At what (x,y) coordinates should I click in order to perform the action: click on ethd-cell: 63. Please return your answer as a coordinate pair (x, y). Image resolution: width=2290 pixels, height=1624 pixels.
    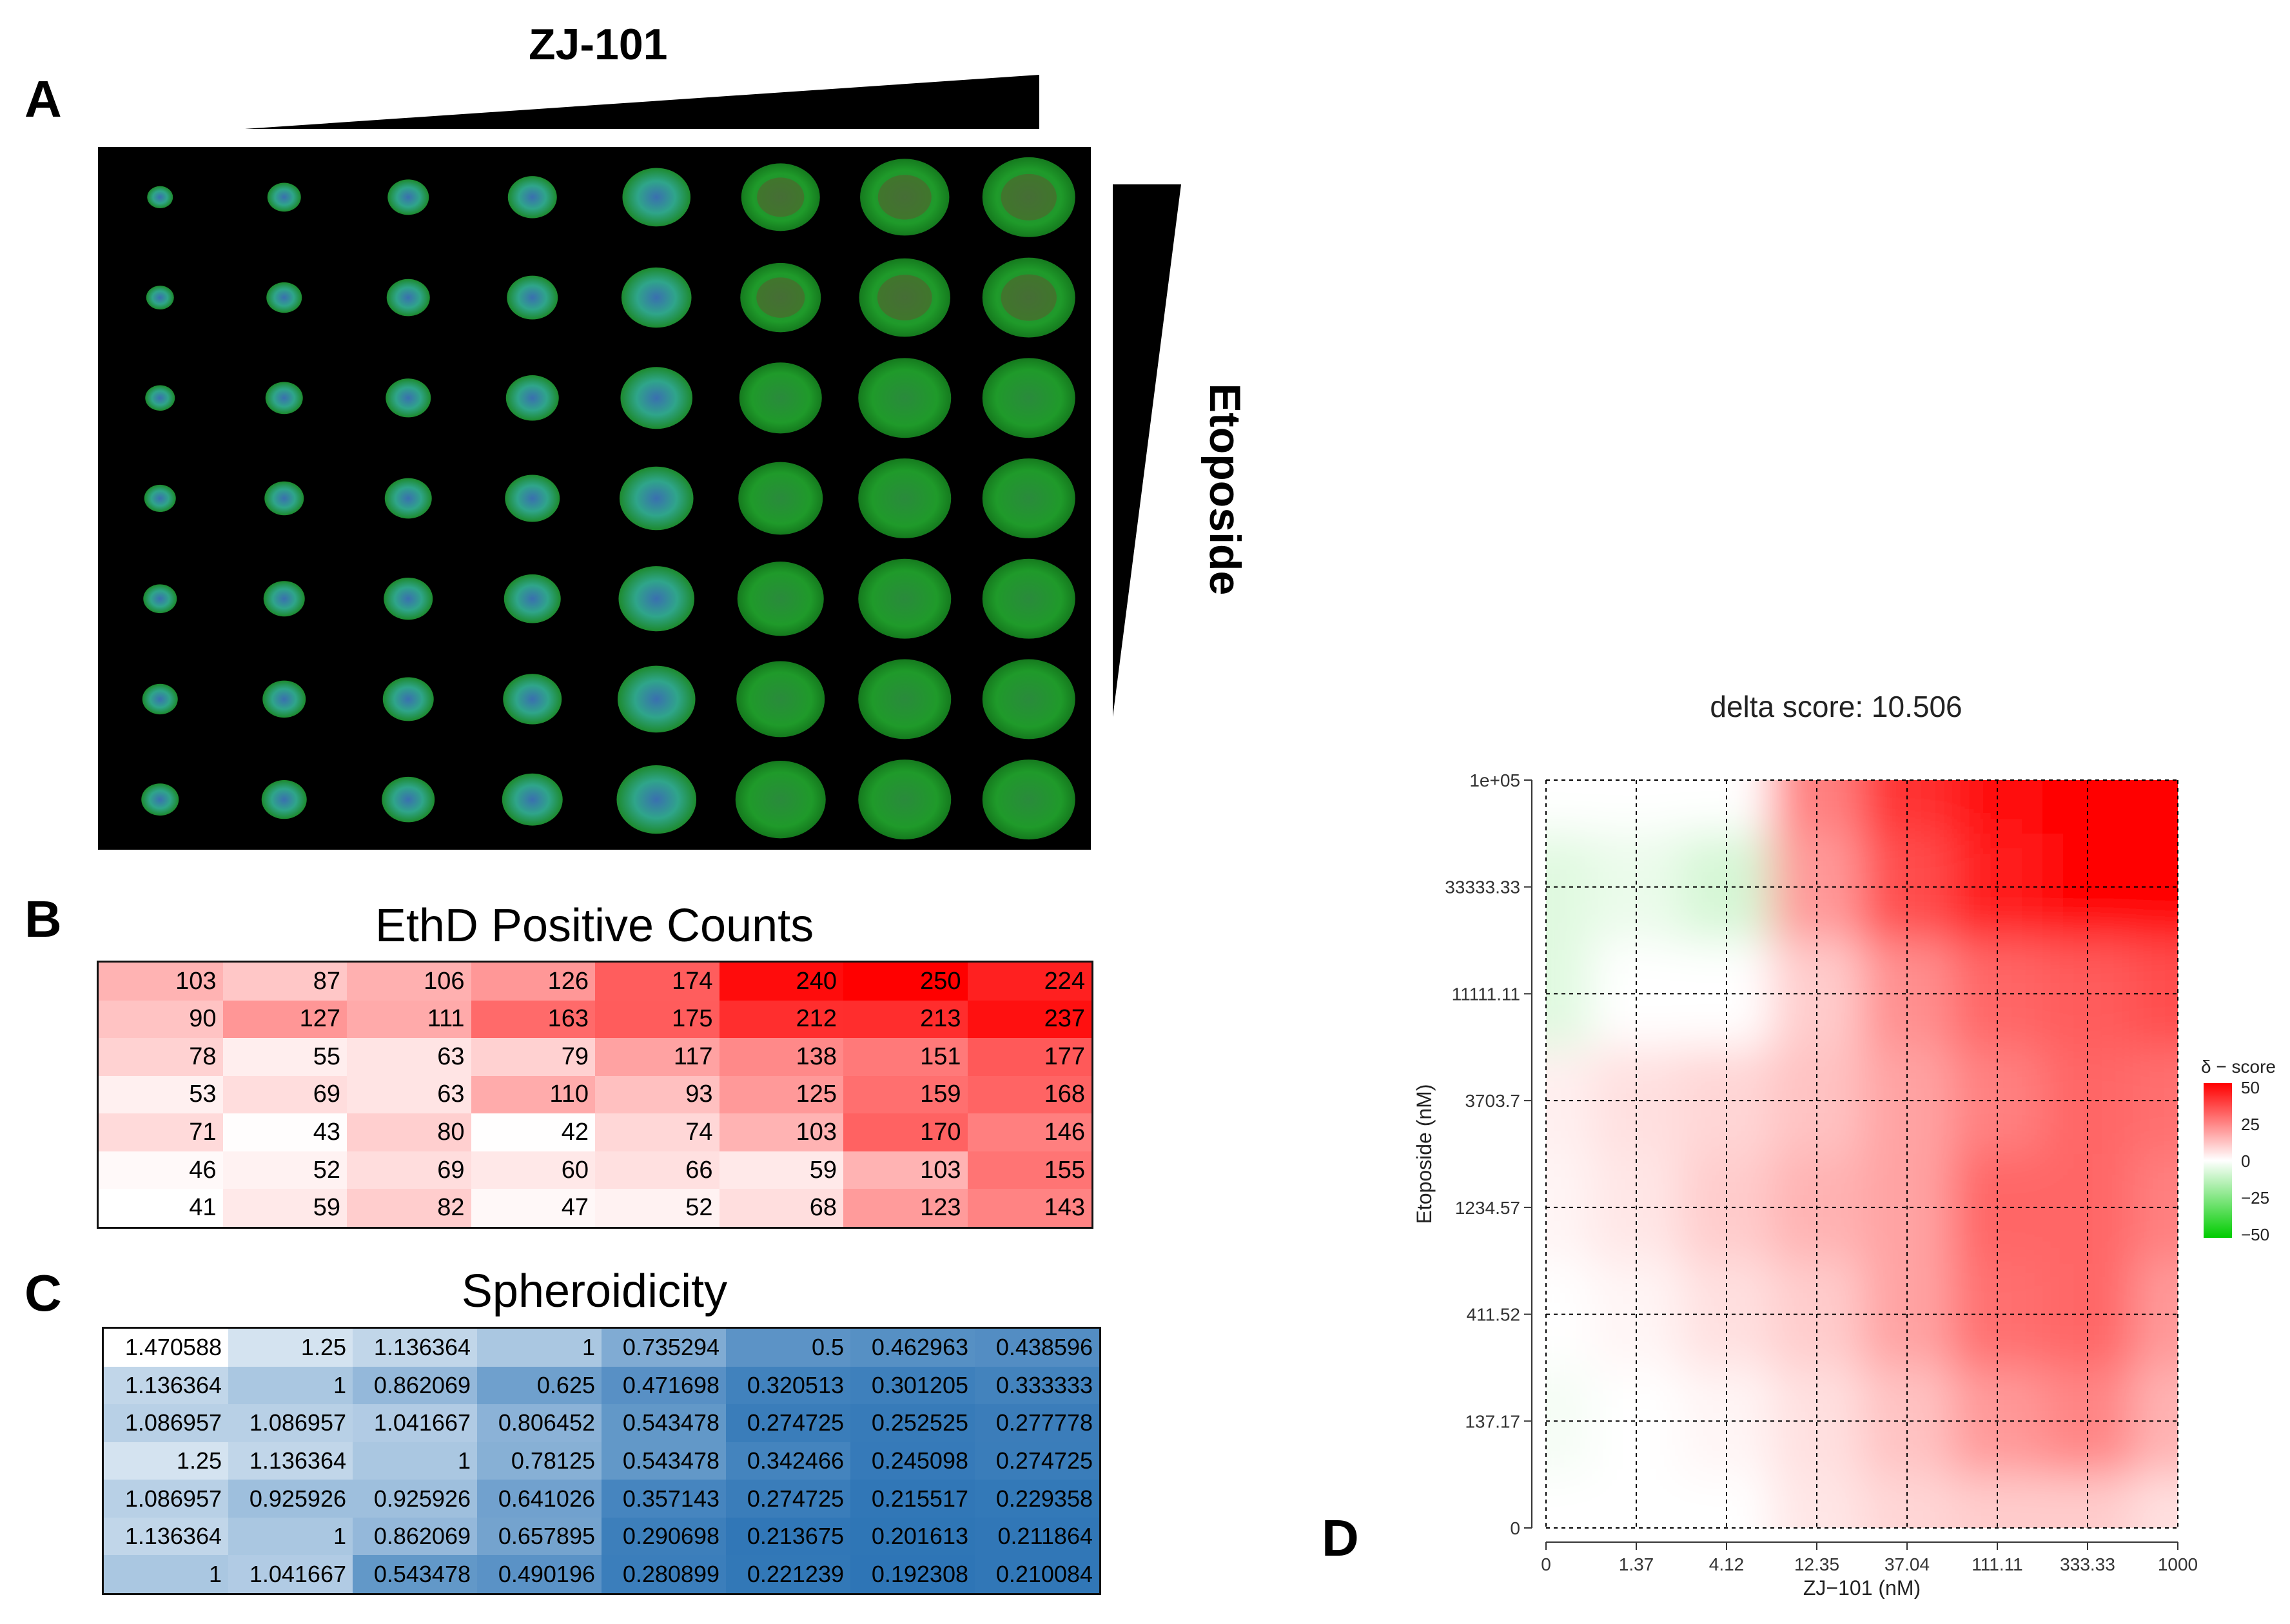
    Looking at the image, I should click on (409, 1057).